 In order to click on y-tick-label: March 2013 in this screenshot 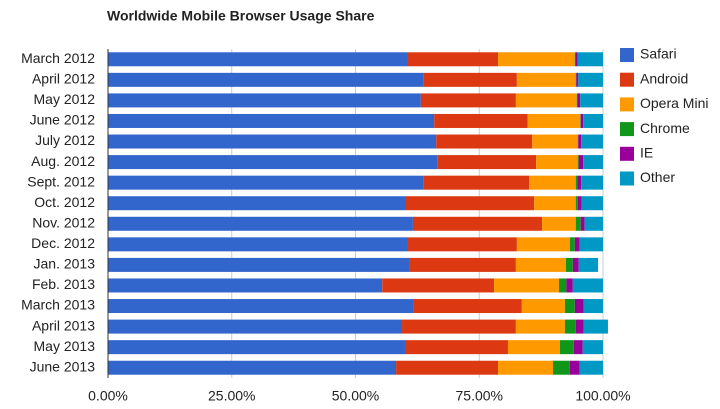, I will do `click(58, 305)`.